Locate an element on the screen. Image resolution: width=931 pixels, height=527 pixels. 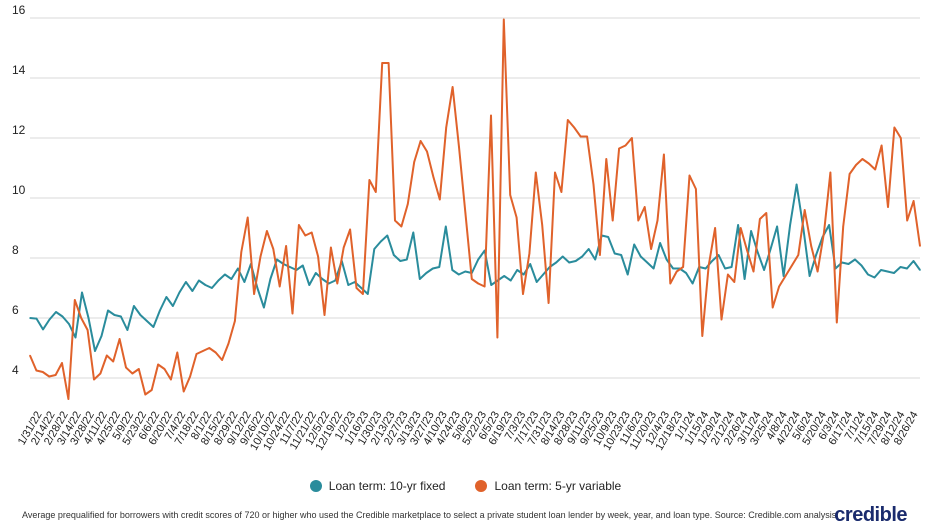
y-tick-label: 16 is located at coordinates (19, 10).